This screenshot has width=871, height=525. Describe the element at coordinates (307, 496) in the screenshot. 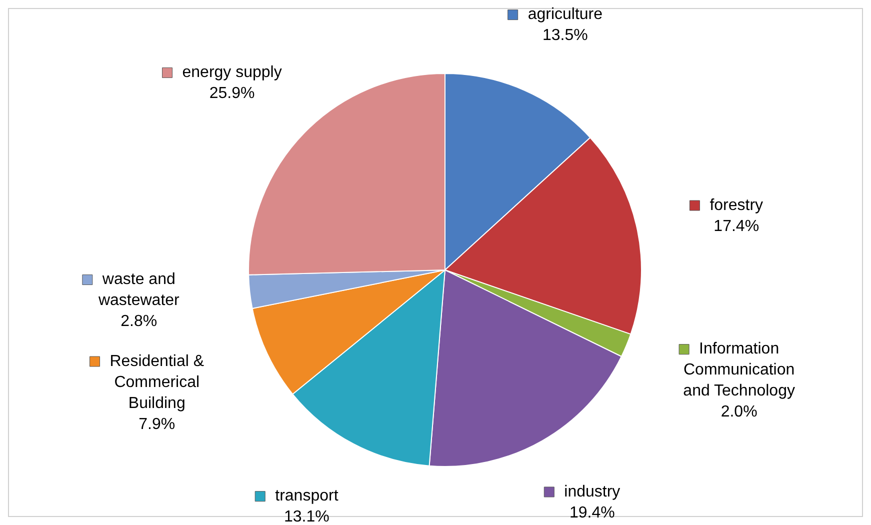

I see `legend-label: transport` at that location.